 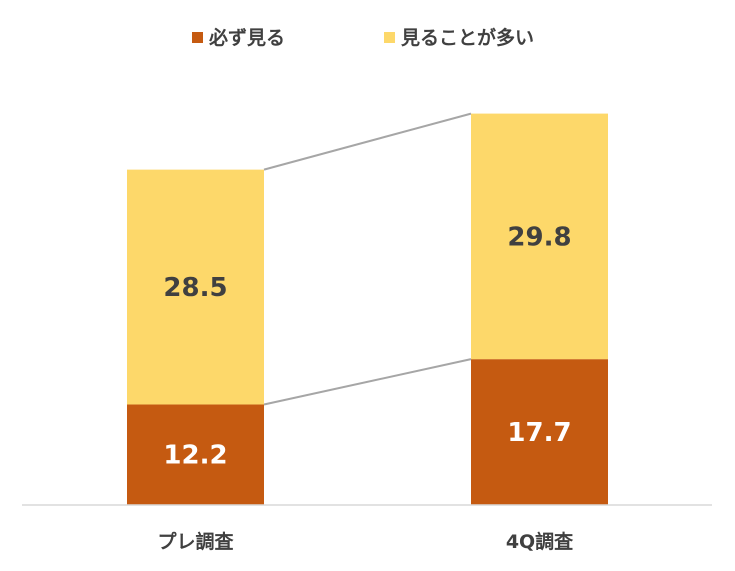 I want to click on legend-label: 必ず見る, so click(x=246, y=37).